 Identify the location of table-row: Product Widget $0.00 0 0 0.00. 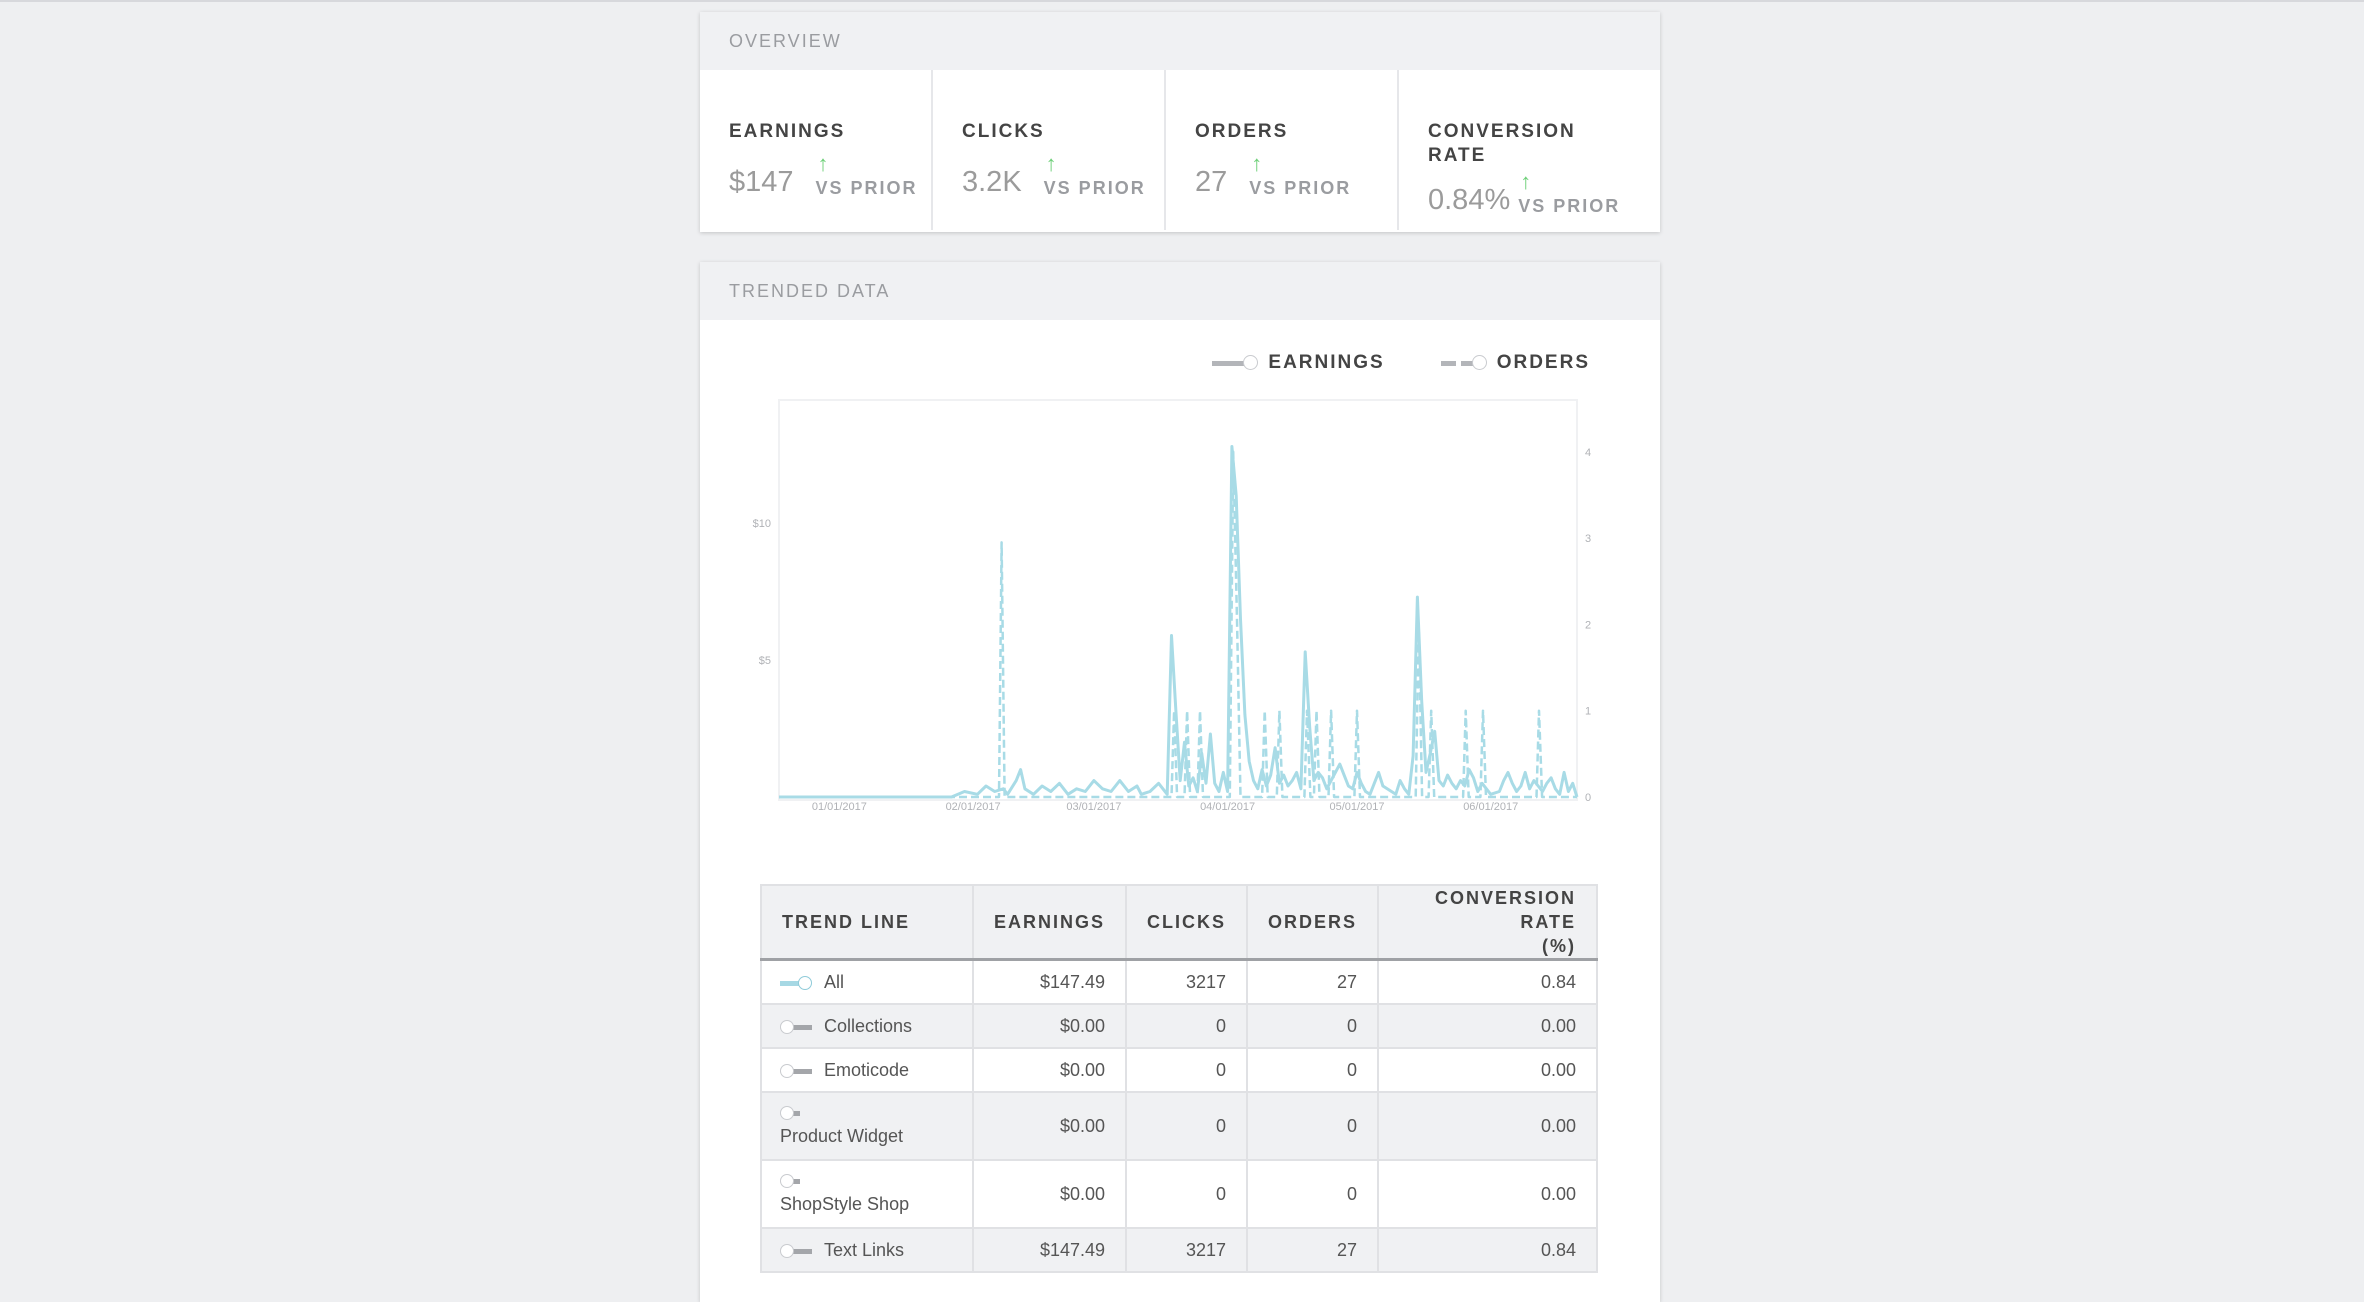
(1179, 1126).